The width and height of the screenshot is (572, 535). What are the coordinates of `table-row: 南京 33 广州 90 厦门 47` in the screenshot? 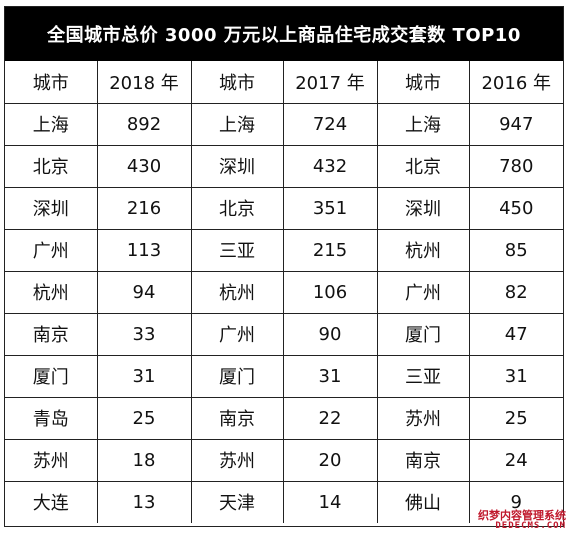 It's located at (284, 334).